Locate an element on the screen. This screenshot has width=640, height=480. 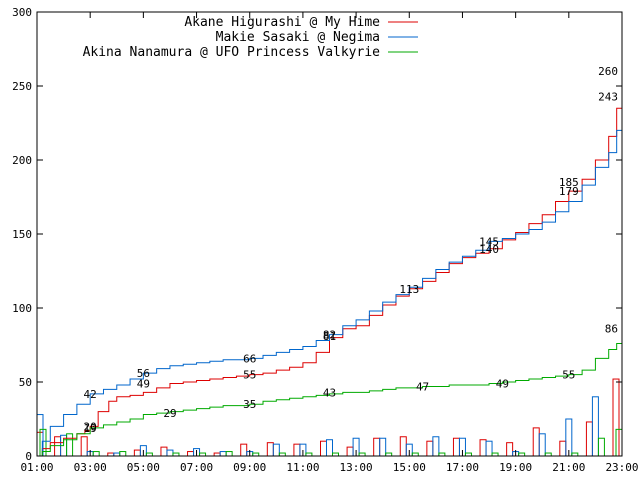
x-tick-label: 11:00 is located at coordinates (302, 467).